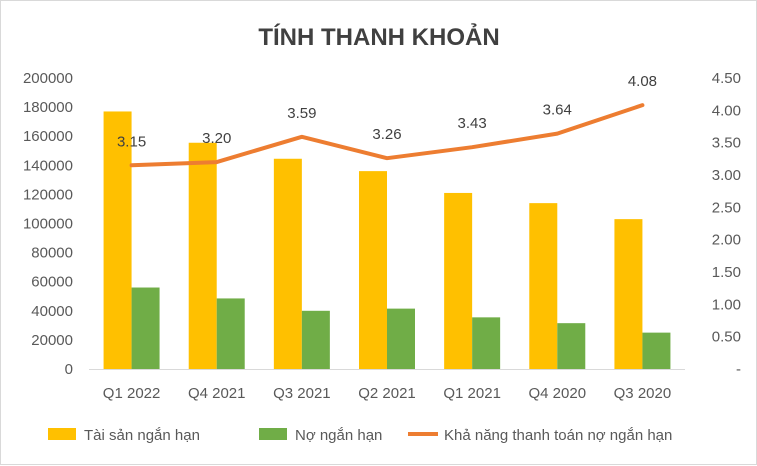  Describe the element at coordinates (642, 81) in the screenshot. I see `current-ratio-data-label: 4.08` at that location.